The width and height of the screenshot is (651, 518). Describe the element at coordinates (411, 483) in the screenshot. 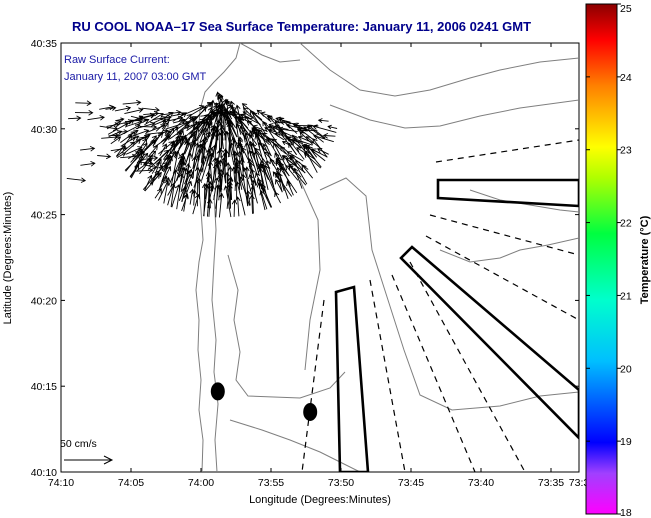

I see `x-tick-label: 73:45` at that location.